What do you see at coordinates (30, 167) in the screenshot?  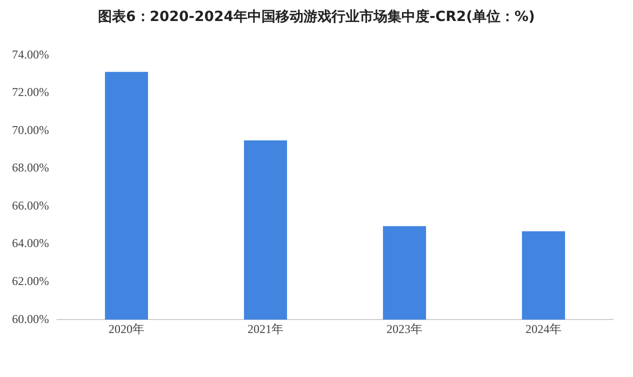 I see `y-tick-label: 68.00%` at bounding box center [30, 167].